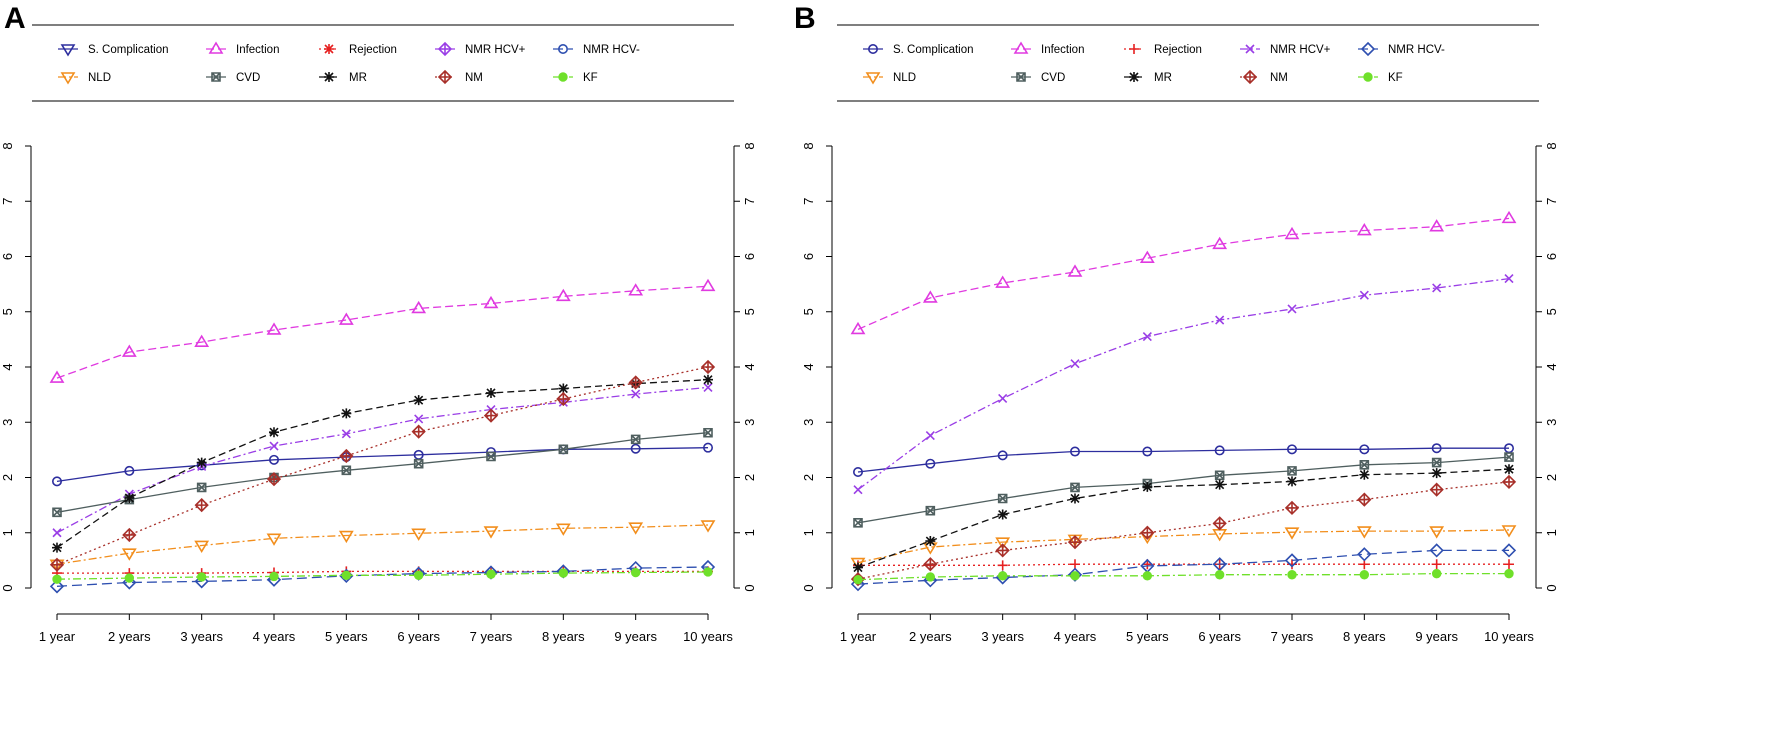 This screenshot has width=1772, height=730. Describe the element at coordinates (1551, 201) in the screenshot. I see `y-tick-label-right: 7` at that location.